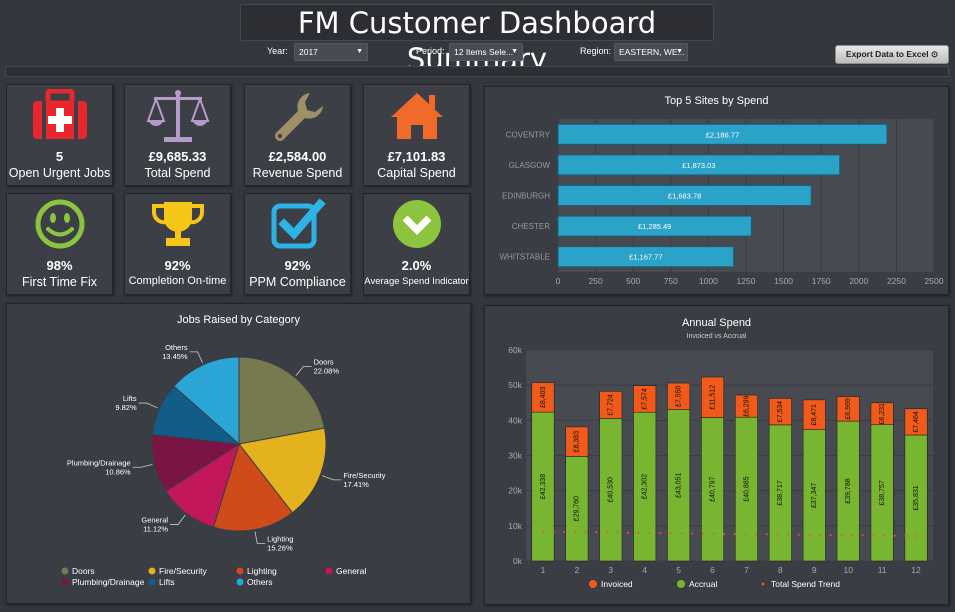 The height and width of the screenshot is (612, 955). What do you see at coordinates (515, 456) in the screenshot?
I see `y-tick-label: 30k` at bounding box center [515, 456].